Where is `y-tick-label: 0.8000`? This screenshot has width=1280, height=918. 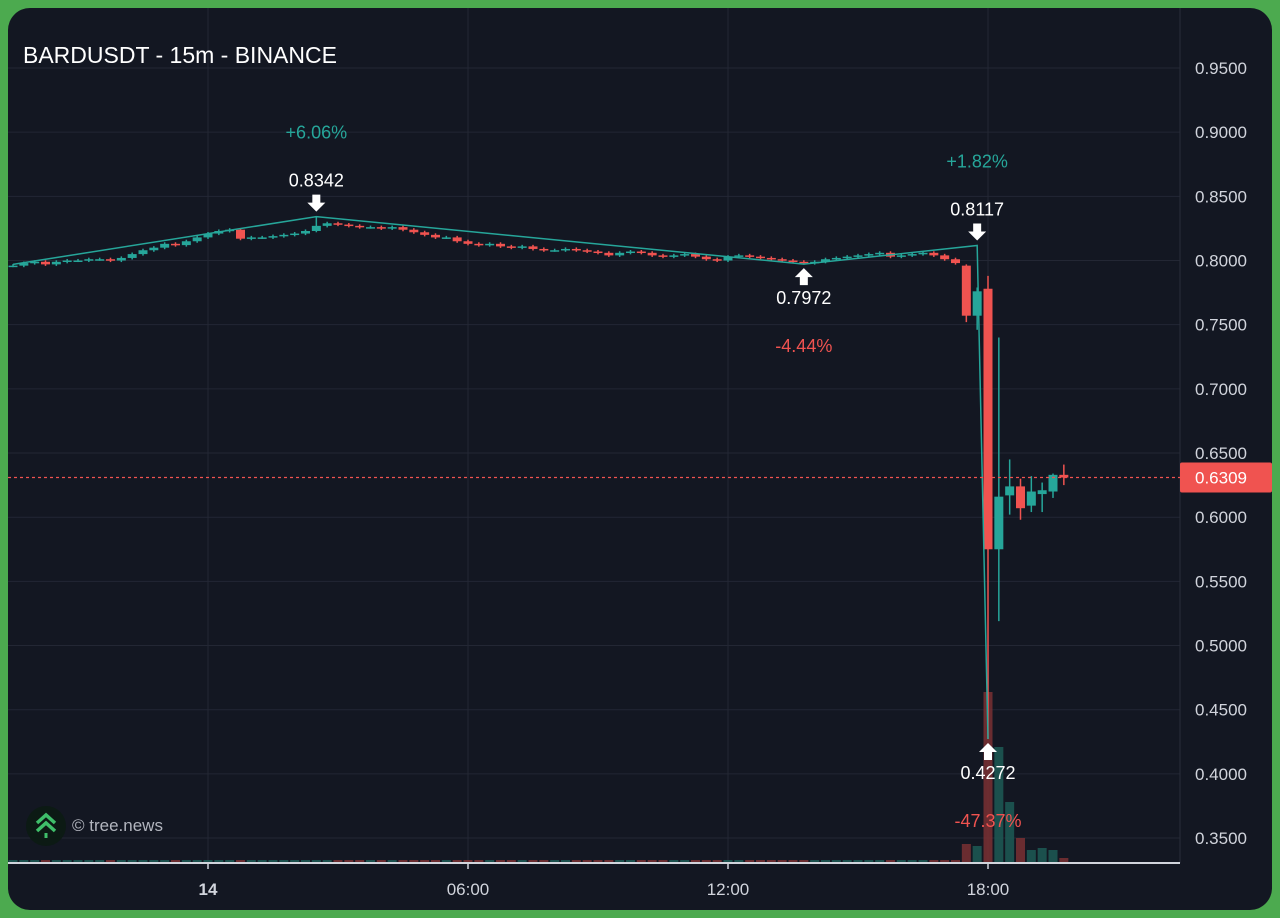 y-tick-label: 0.8000 is located at coordinates (1221, 261).